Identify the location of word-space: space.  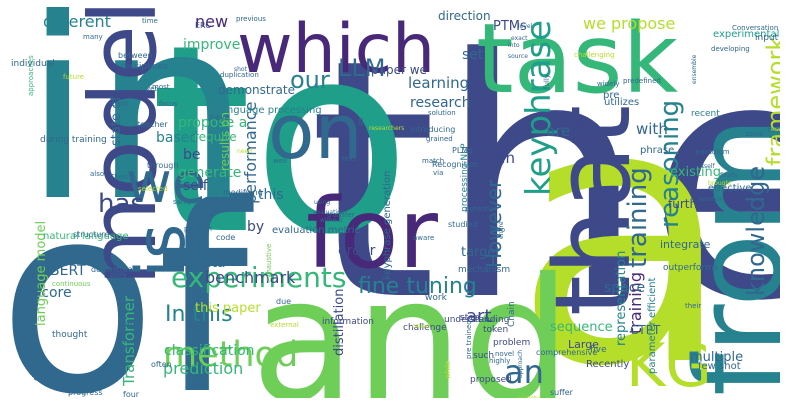
(625, 288).